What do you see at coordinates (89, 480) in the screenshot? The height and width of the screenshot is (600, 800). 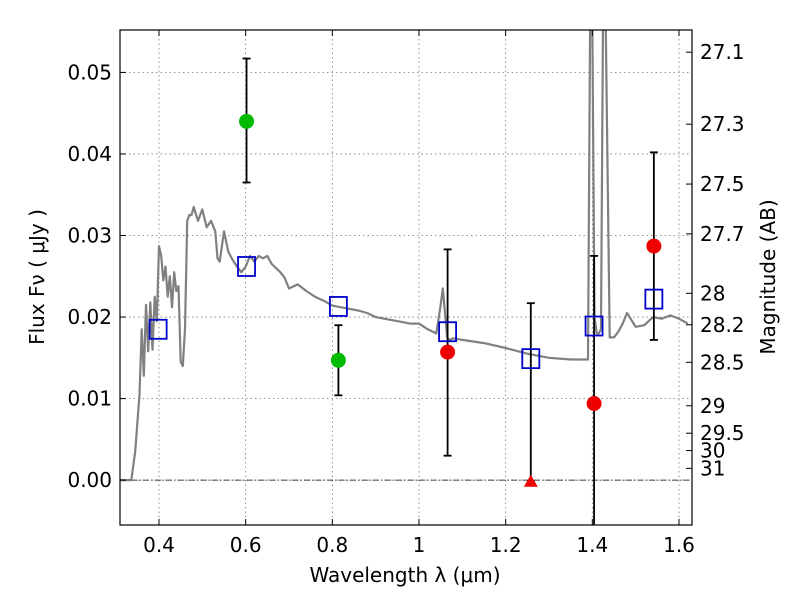 I see `y-tick-label: 0.00` at bounding box center [89, 480].